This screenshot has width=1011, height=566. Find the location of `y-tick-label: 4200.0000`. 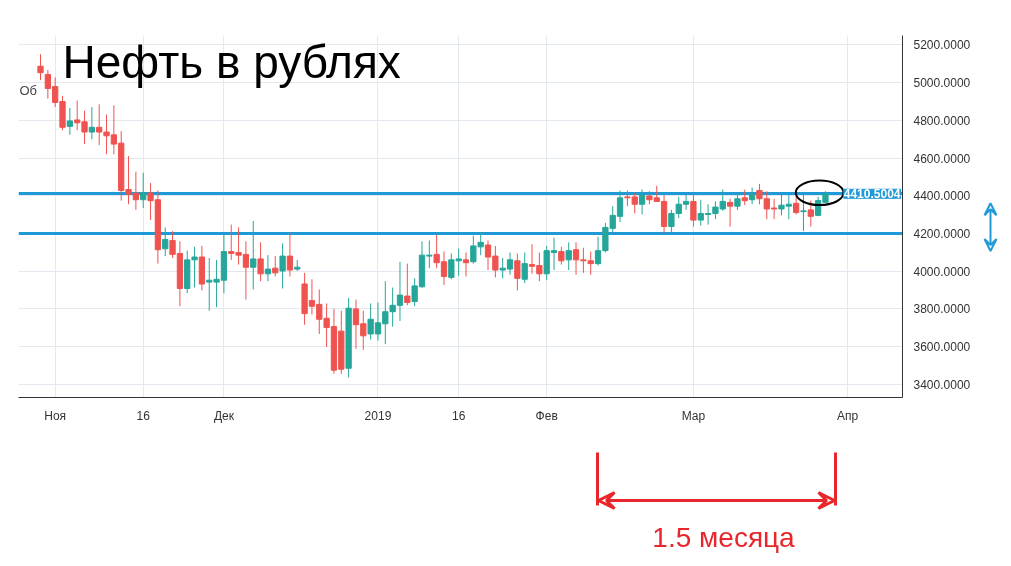

y-tick-label: 4200.0000 is located at coordinates (942, 233).